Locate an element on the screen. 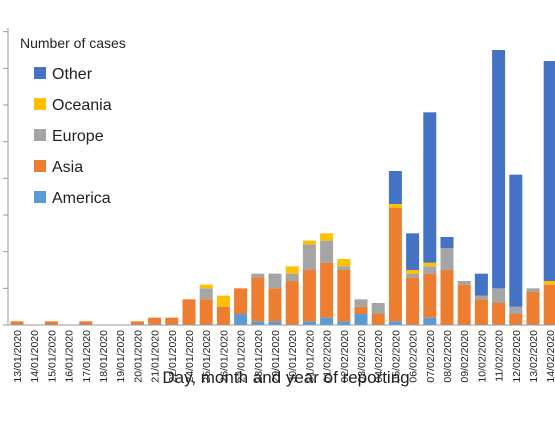 This screenshot has height=430, width=555. x-tick-label: 06/02/2020 is located at coordinates (414, 356).